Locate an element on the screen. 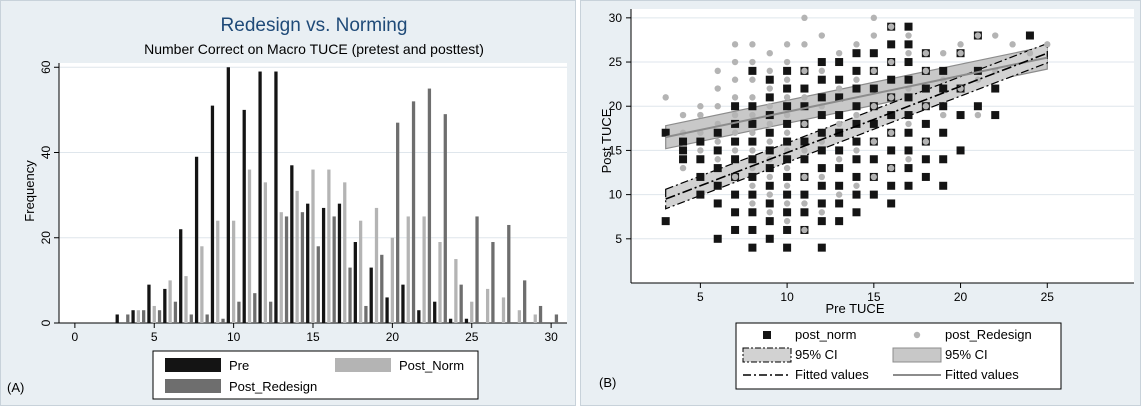 This screenshot has width=1141, height=407. chart-title: Redesign vs. Norming is located at coordinates (314, 25).